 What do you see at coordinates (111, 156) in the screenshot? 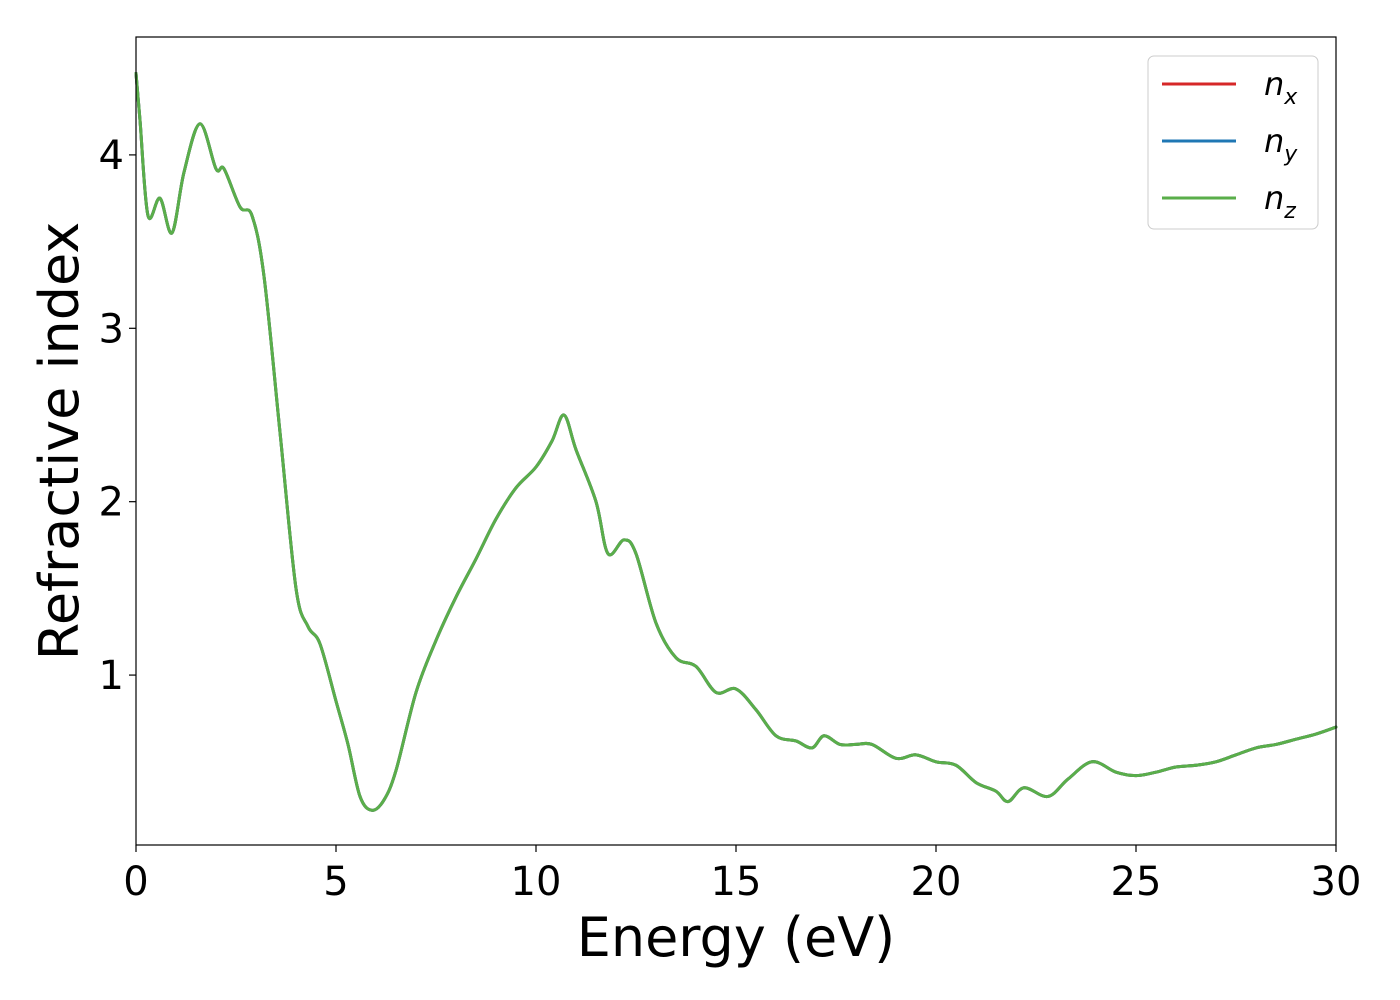
I see `y-tick-label: 4` at bounding box center [111, 156].